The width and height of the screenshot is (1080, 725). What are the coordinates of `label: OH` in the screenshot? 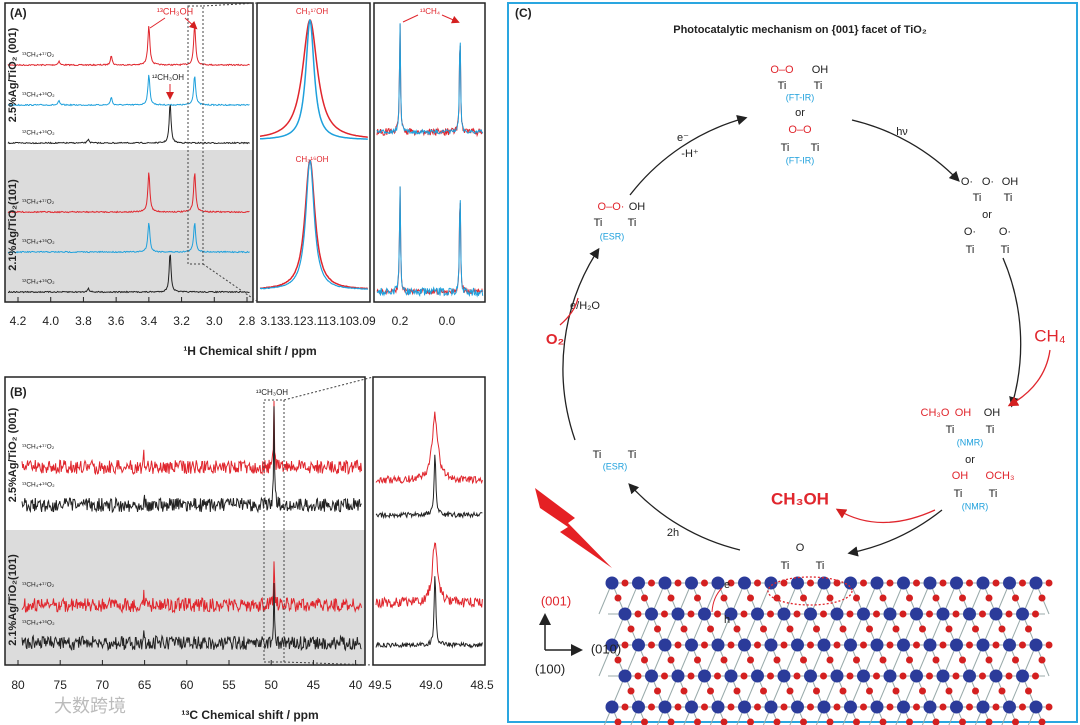 It's located at (820, 70).